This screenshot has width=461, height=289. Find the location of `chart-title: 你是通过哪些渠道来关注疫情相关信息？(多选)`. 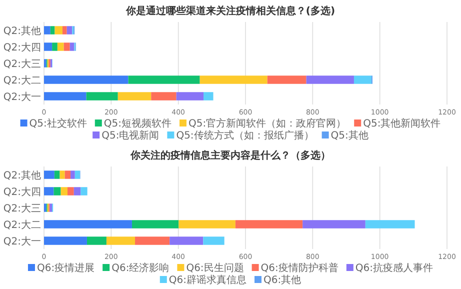

chart-title: 你是通过哪些渠道来关注疫情相关信息？(多选) is located at coordinates (230, 11).